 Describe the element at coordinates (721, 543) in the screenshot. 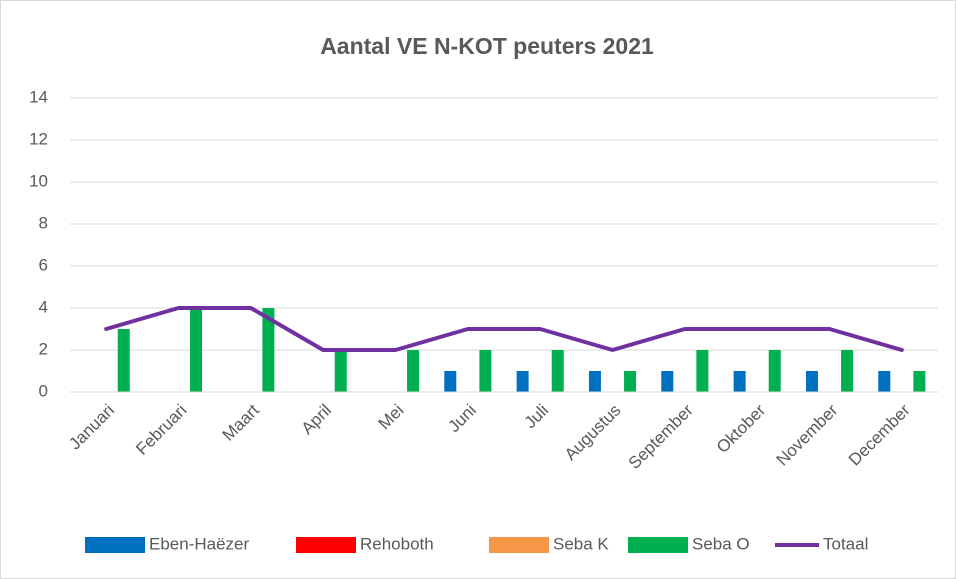

I see `legend-label: Seba O` at that location.